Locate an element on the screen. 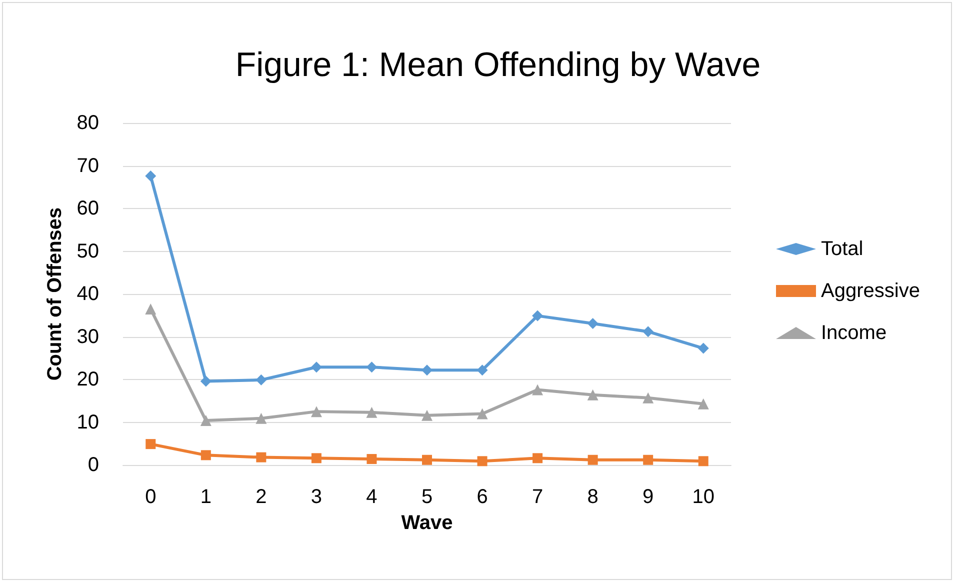 This screenshot has height=584, width=955. legend-label: Aggressive is located at coordinates (870, 291).